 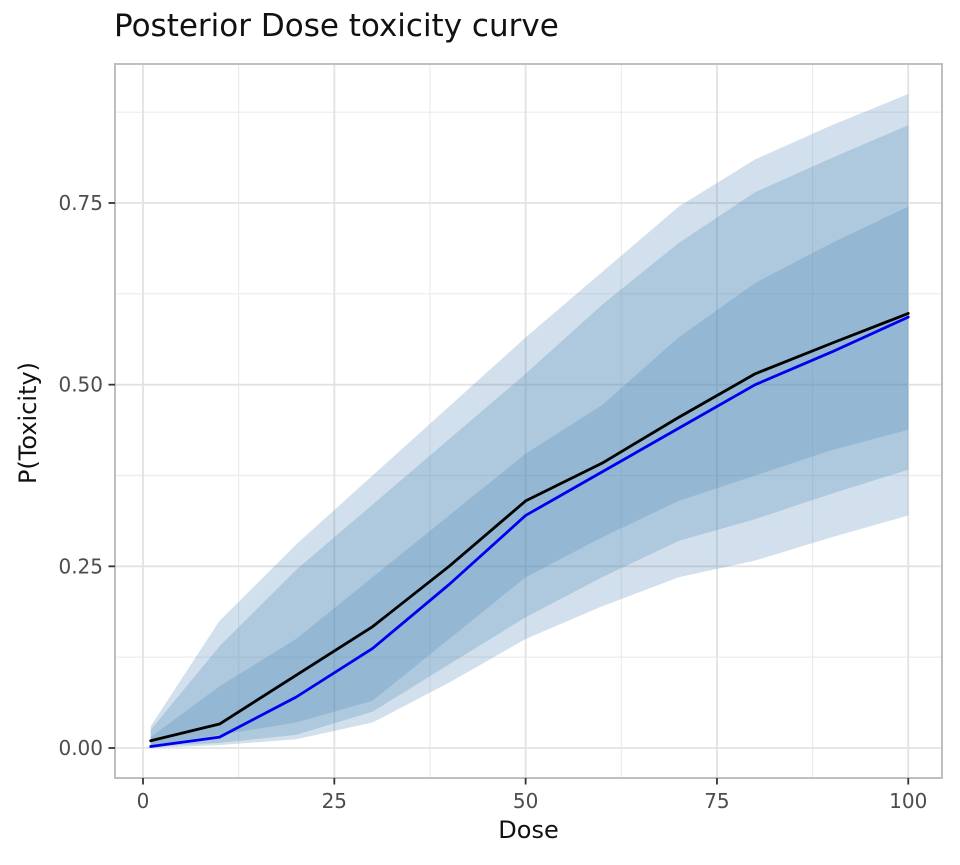 I want to click on x-tick-label: 50, so click(x=525, y=801).